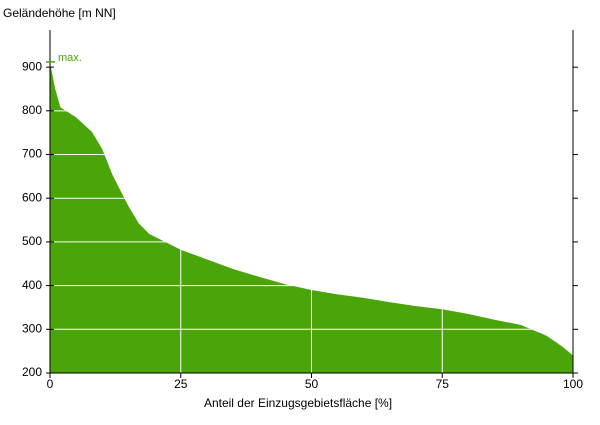 This screenshot has width=600, height=425. I want to click on x-tick-label: 0, so click(50, 384).